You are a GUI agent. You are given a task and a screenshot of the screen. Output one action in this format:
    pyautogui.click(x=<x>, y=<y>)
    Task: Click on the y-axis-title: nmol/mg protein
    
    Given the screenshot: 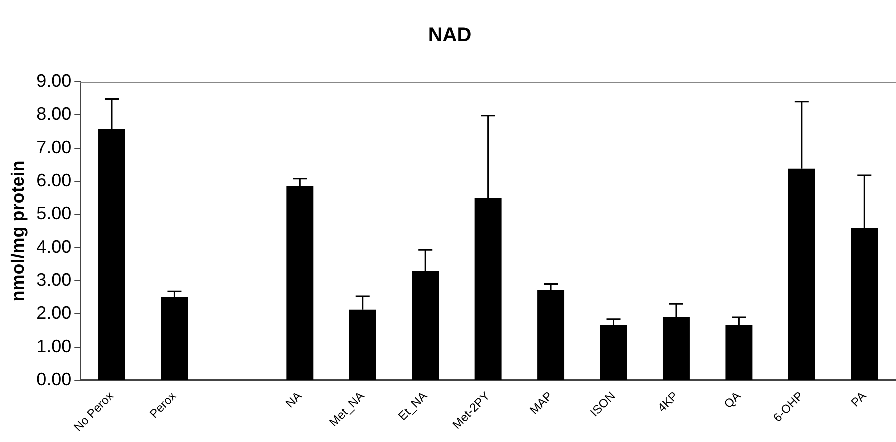 What is the action you would take?
    pyautogui.click(x=18, y=231)
    